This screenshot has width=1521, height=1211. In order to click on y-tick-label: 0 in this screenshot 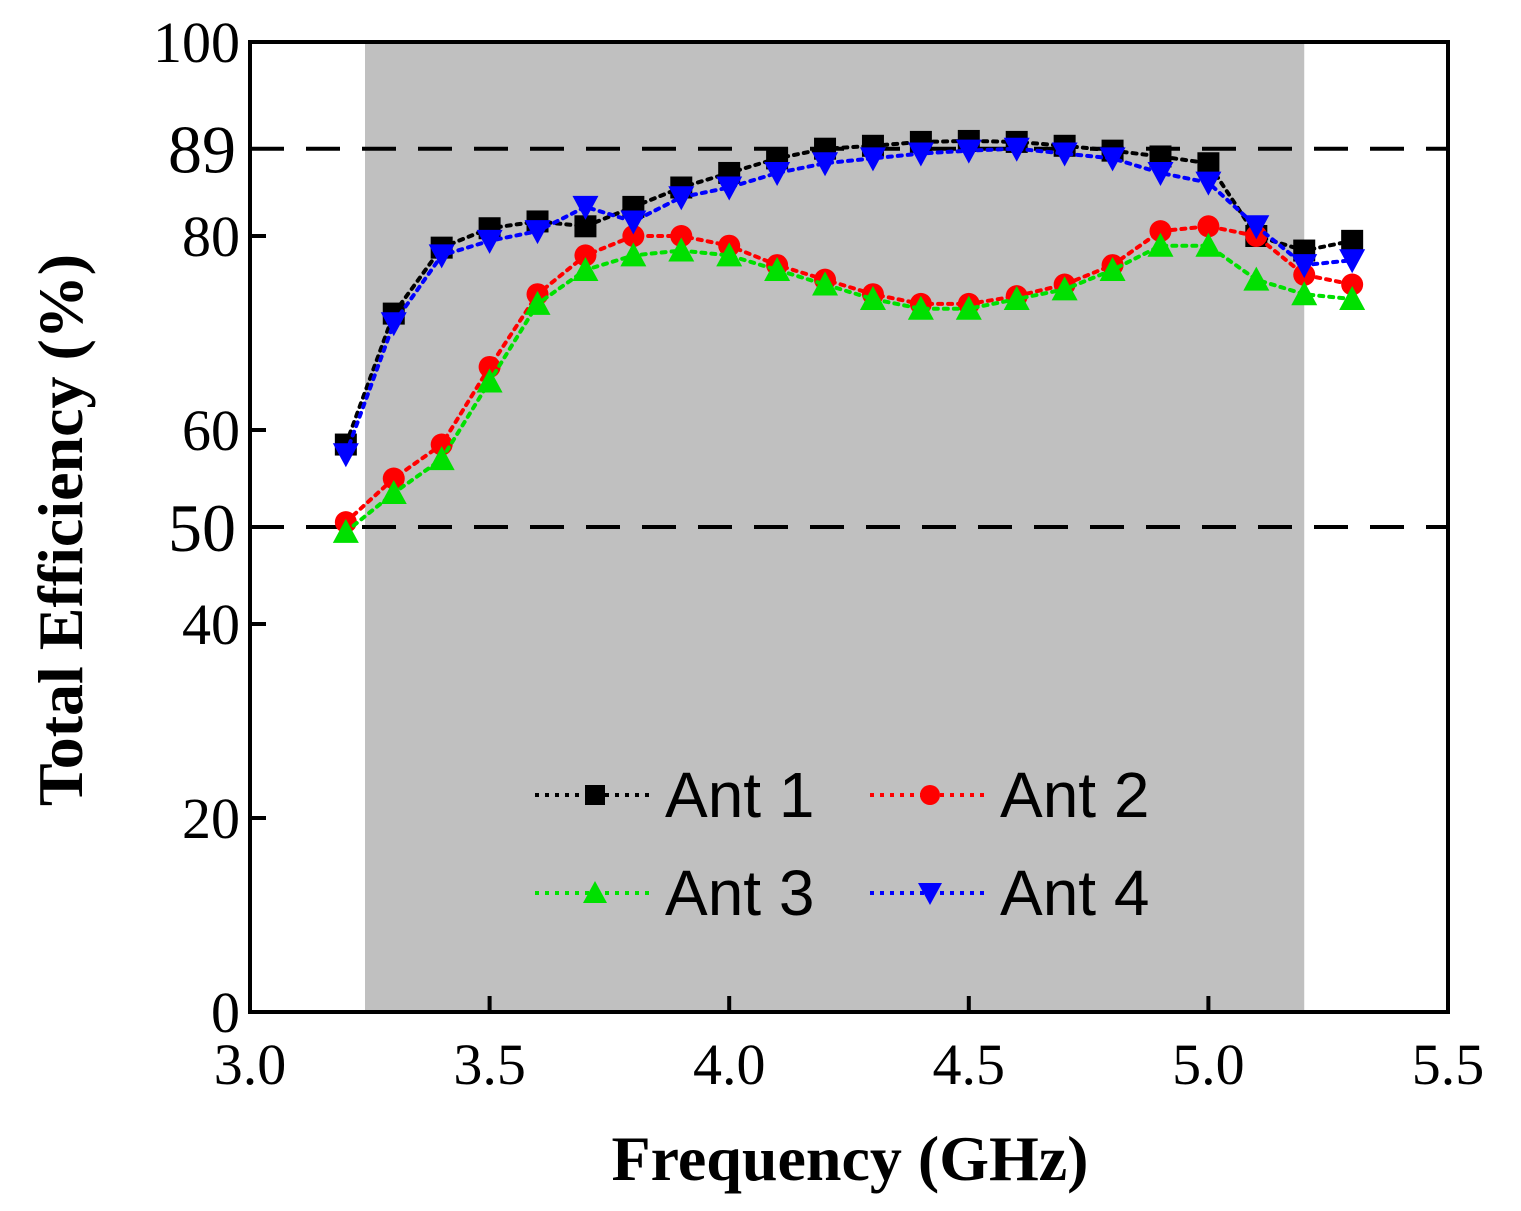, I will do `click(225, 1012)`.